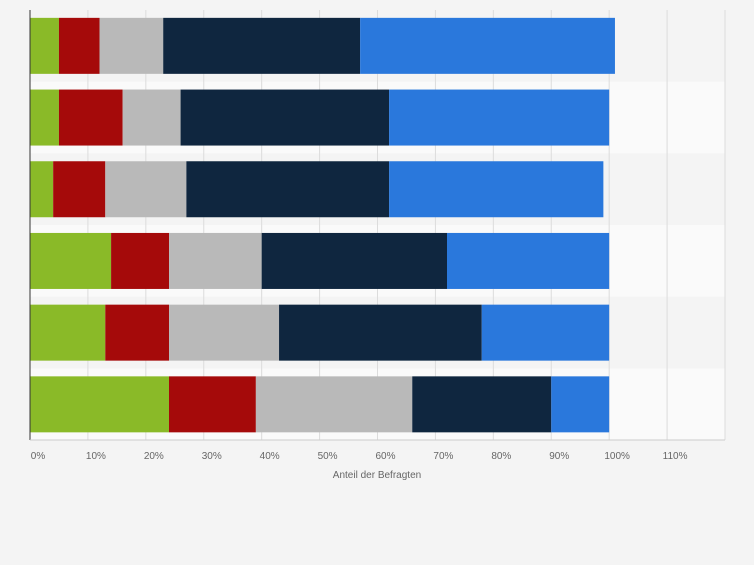 The width and height of the screenshot is (754, 565). Describe the element at coordinates (559, 456) in the screenshot. I see `x-tick-label: 90%` at that location.